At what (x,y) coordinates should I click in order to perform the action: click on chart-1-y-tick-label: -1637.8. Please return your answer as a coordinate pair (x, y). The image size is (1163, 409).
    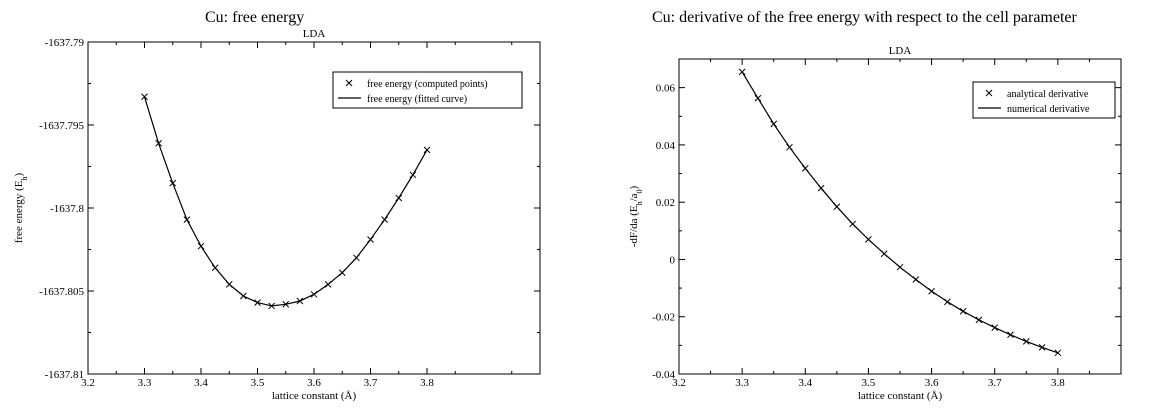
    Looking at the image, I should click on (67, 209).